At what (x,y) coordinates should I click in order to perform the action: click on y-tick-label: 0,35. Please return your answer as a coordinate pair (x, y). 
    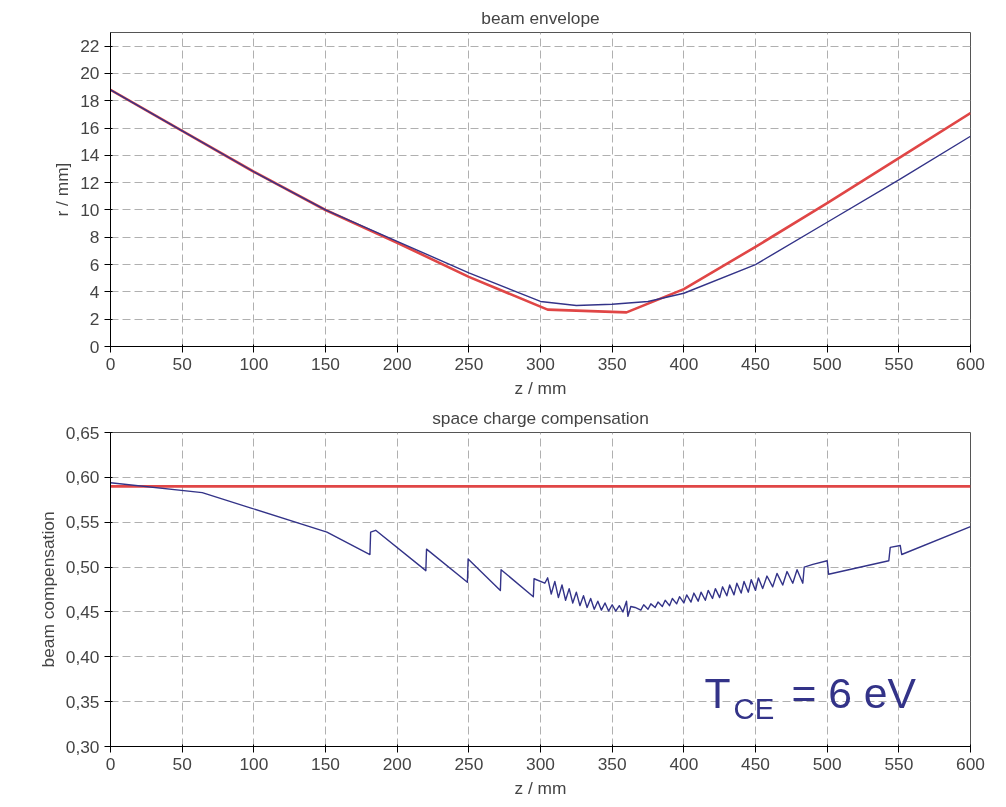
    Looking at the image, I should click on (82, 701).